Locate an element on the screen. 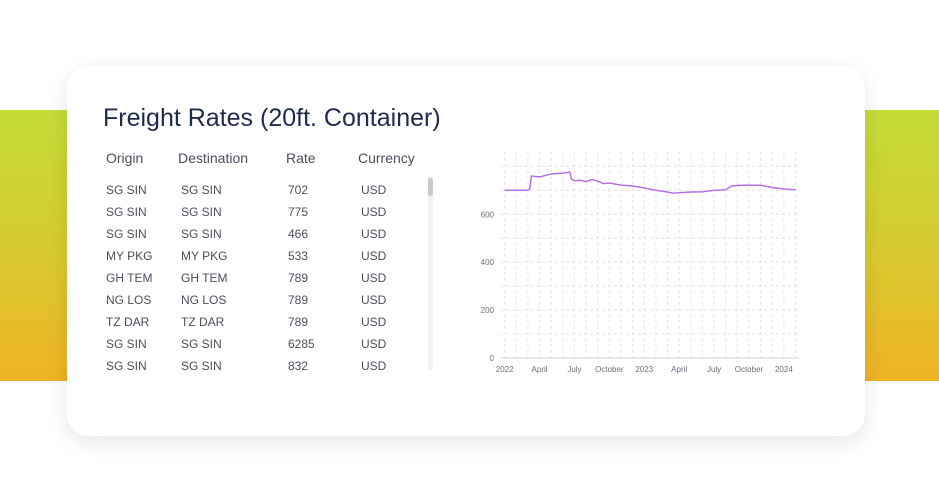 The image size is (939, 501). column-header-rate: Rate is located at coordinates (301, 158).